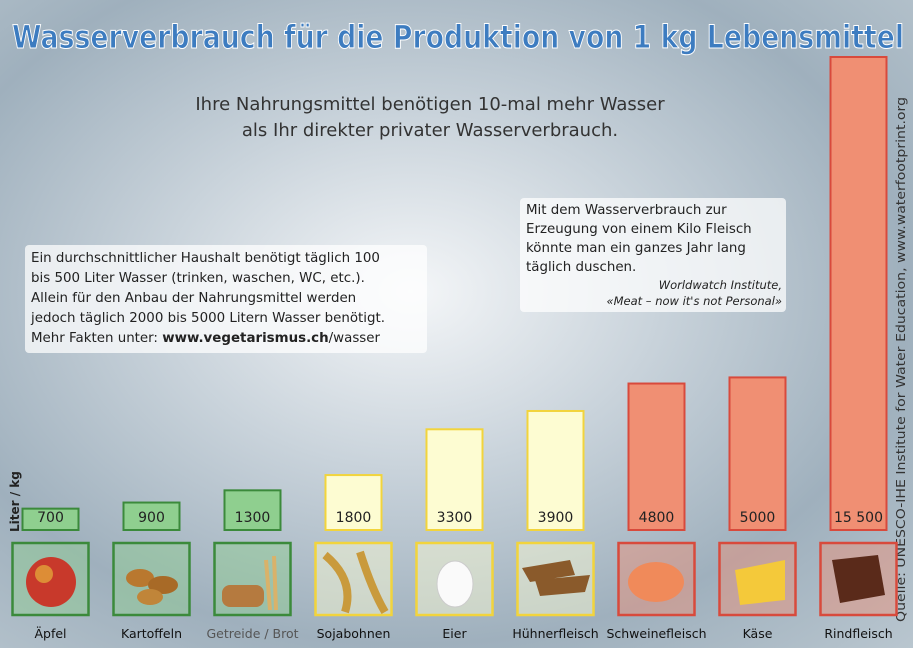 This screenshot has width=913, height=648. What do you see at coordinates (581, 267) in the screenshot?
I see `quote-line: täglich duschen.` at bounding box center [581, 267].